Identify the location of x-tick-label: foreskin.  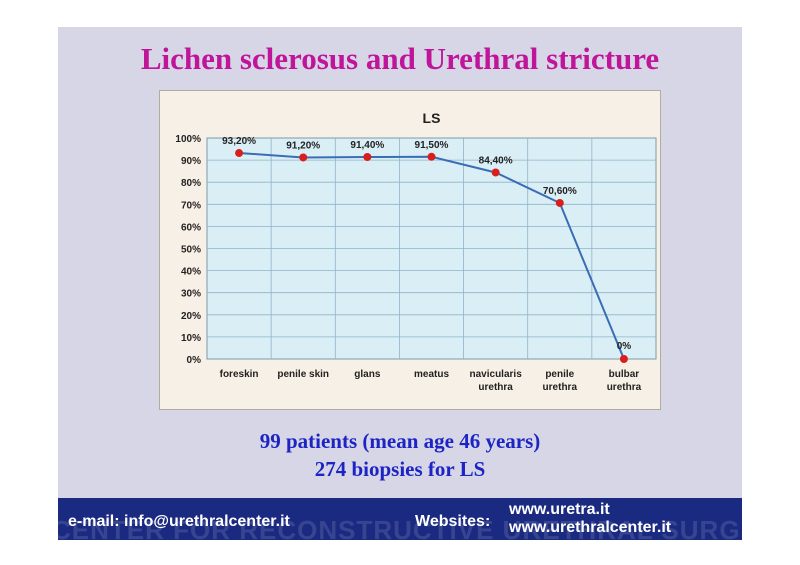
(239, 374).